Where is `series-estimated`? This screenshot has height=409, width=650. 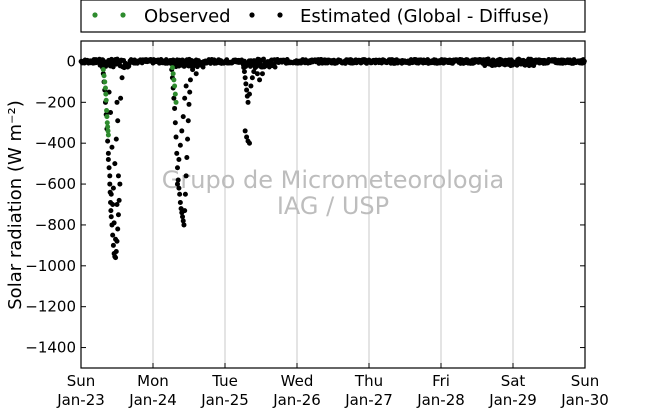
series-estimated is located at coordinates (182, 160).